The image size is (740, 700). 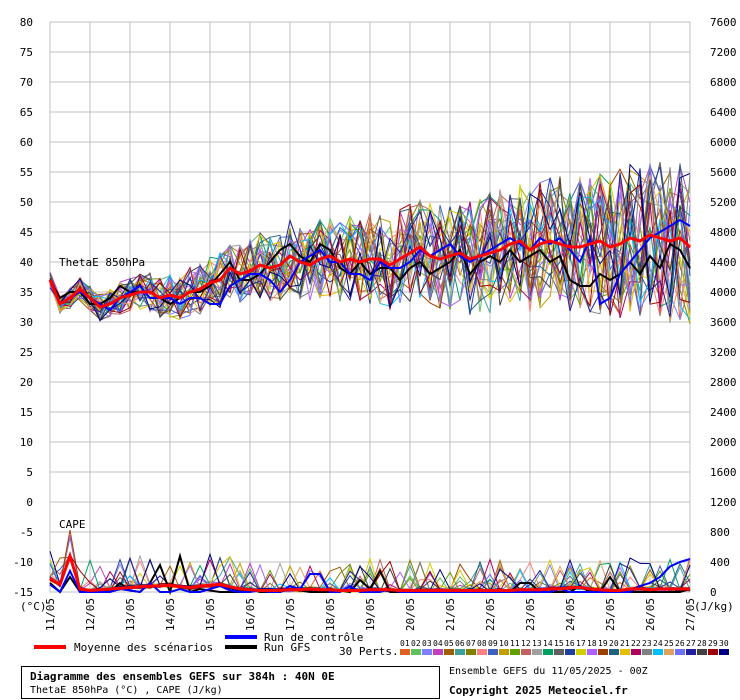 I want to click on right-tick-label: 4400, so click(x=723, y=262).